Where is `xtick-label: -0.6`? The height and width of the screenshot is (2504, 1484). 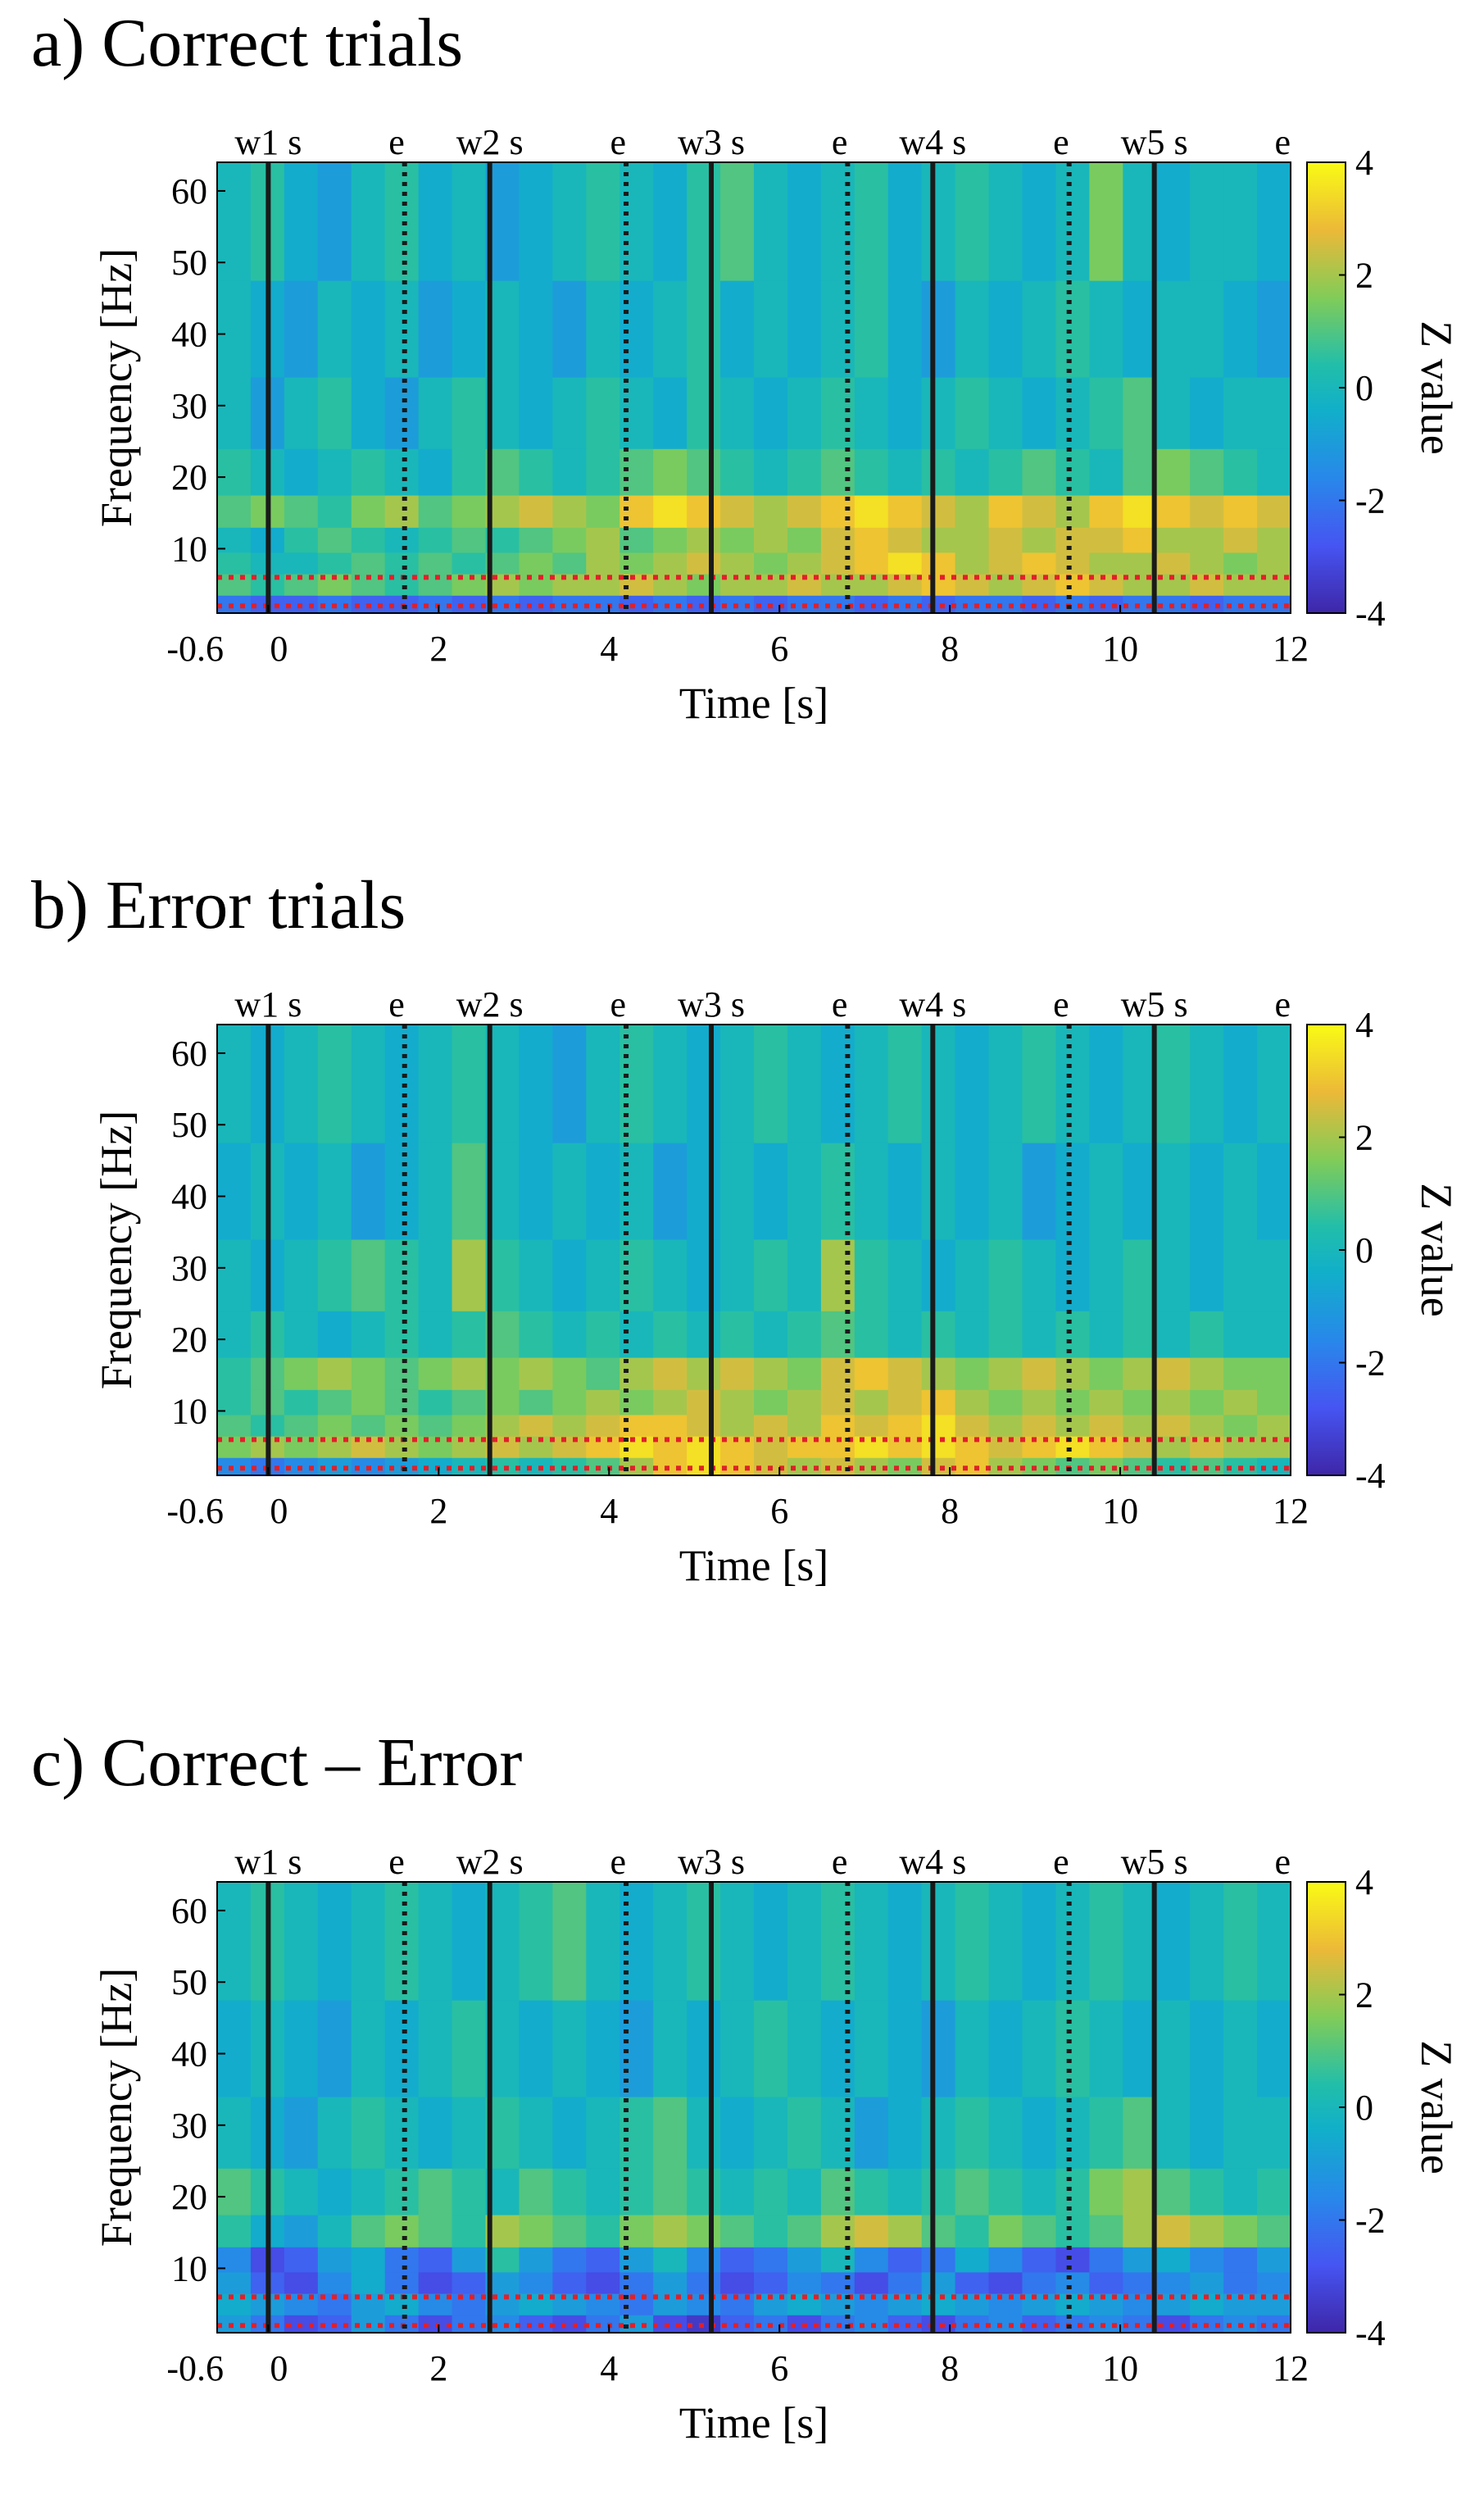
xtick-label: -0.6 is located at coordinates (195, 2368).